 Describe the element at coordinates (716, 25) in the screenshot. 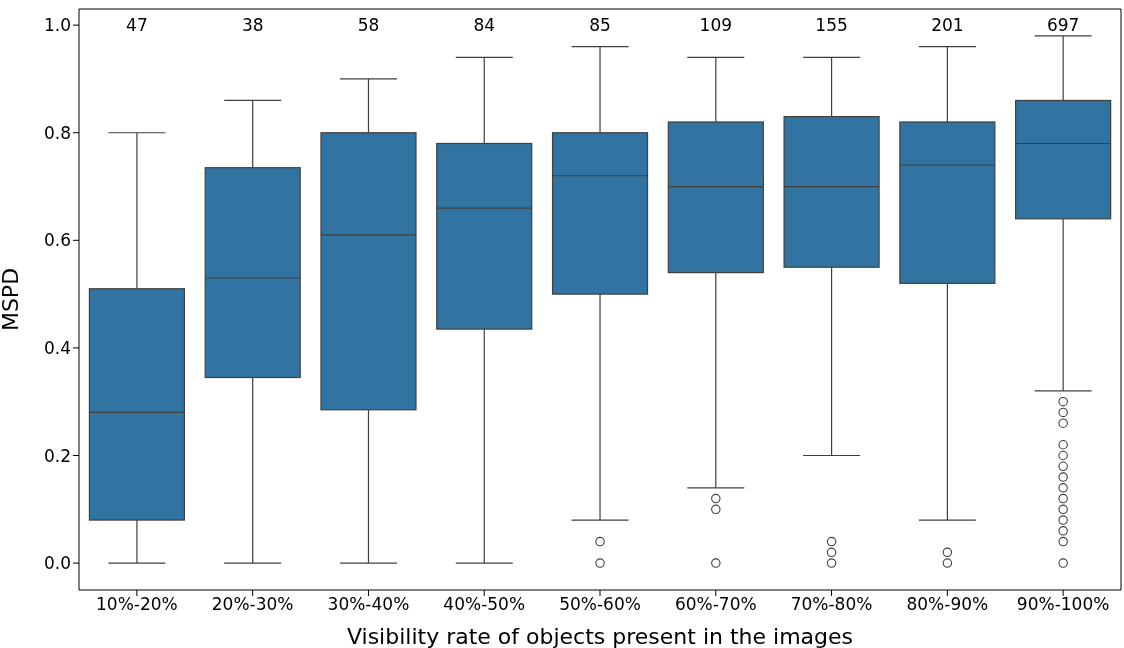

I see `annotation: 109` at that location.